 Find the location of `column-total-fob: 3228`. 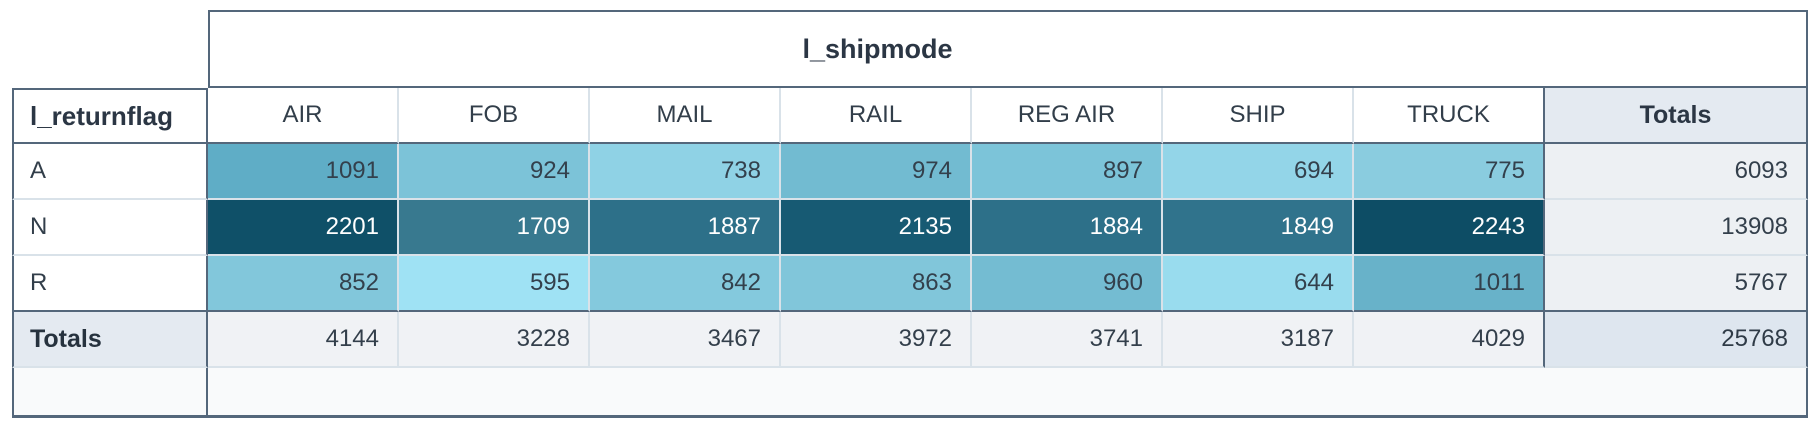

column-total-fob: 3228 is located at coordinates (494, 340).